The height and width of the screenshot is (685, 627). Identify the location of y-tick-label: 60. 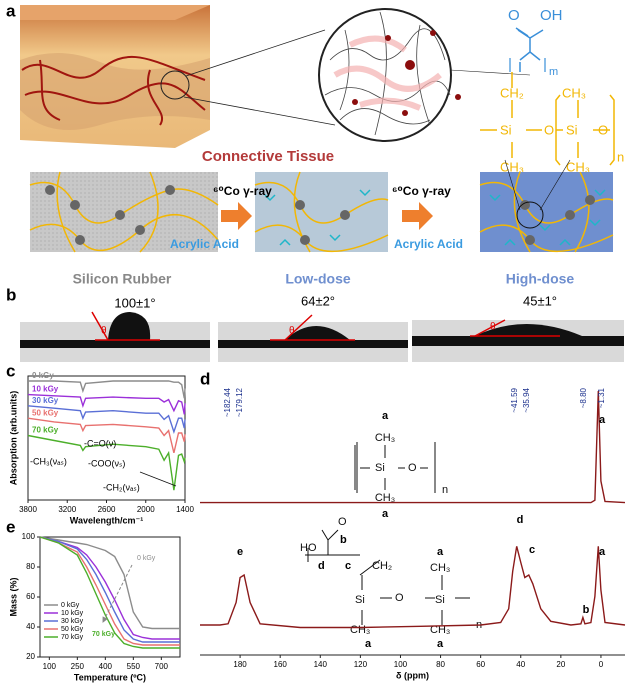
(30, 596).